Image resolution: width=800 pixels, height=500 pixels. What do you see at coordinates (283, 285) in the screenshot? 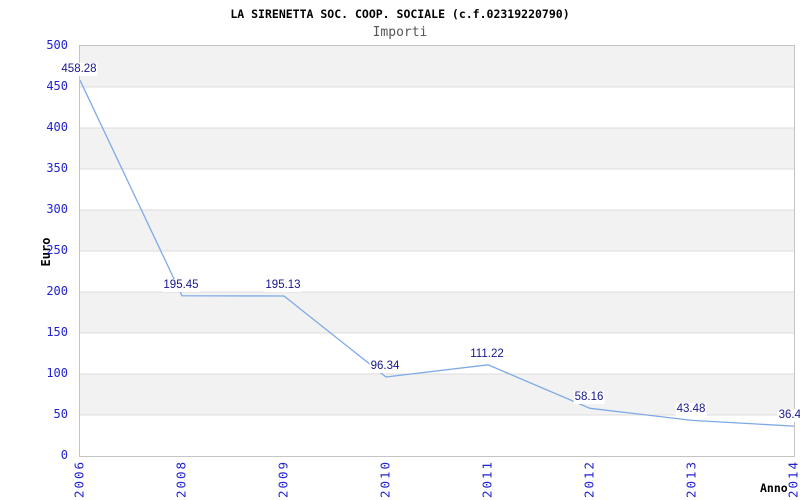
I see `data-point-label: 195.13` at bounding box center [283, 285].